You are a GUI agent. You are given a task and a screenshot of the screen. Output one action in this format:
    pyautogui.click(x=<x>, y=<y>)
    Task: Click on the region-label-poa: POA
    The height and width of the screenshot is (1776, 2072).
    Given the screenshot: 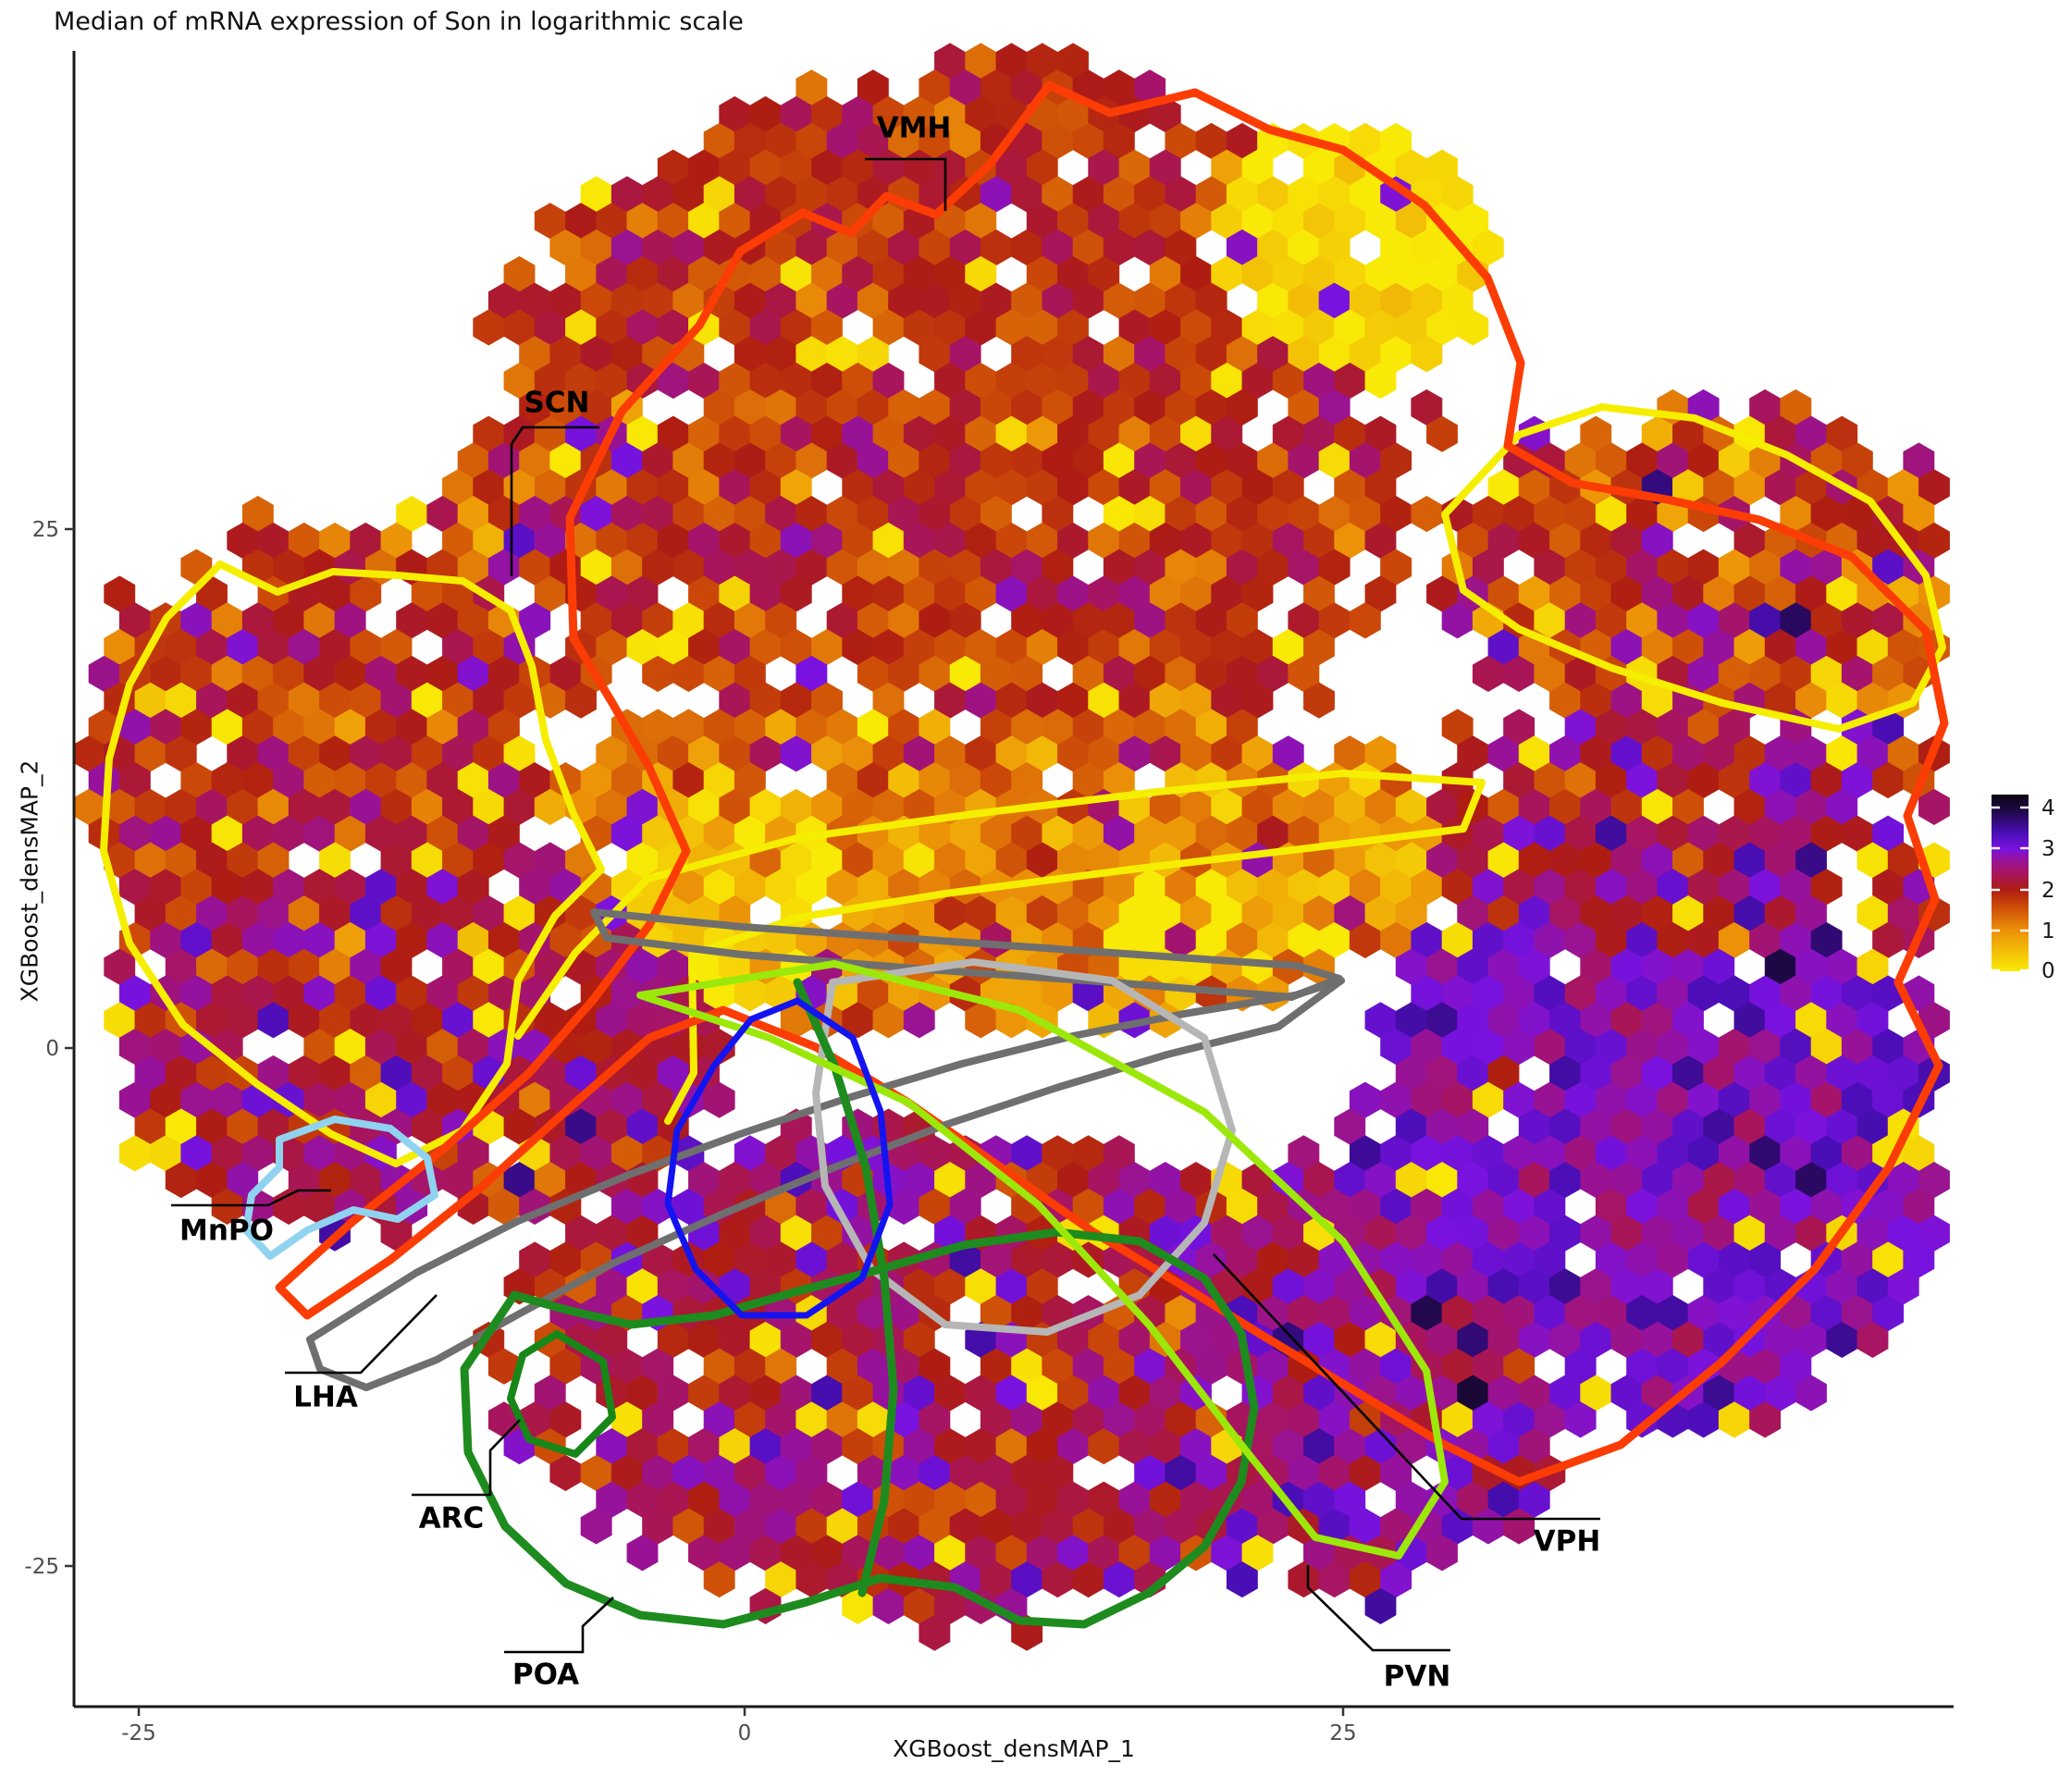 What is the action you would take?
    pyautogui.click(x=546, y=1676)
    